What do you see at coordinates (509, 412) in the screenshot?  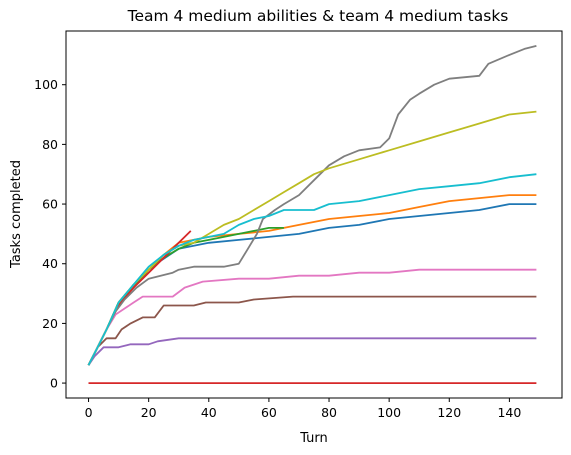 I see `x-tick-label: 140` at bounding box center [509, 412].